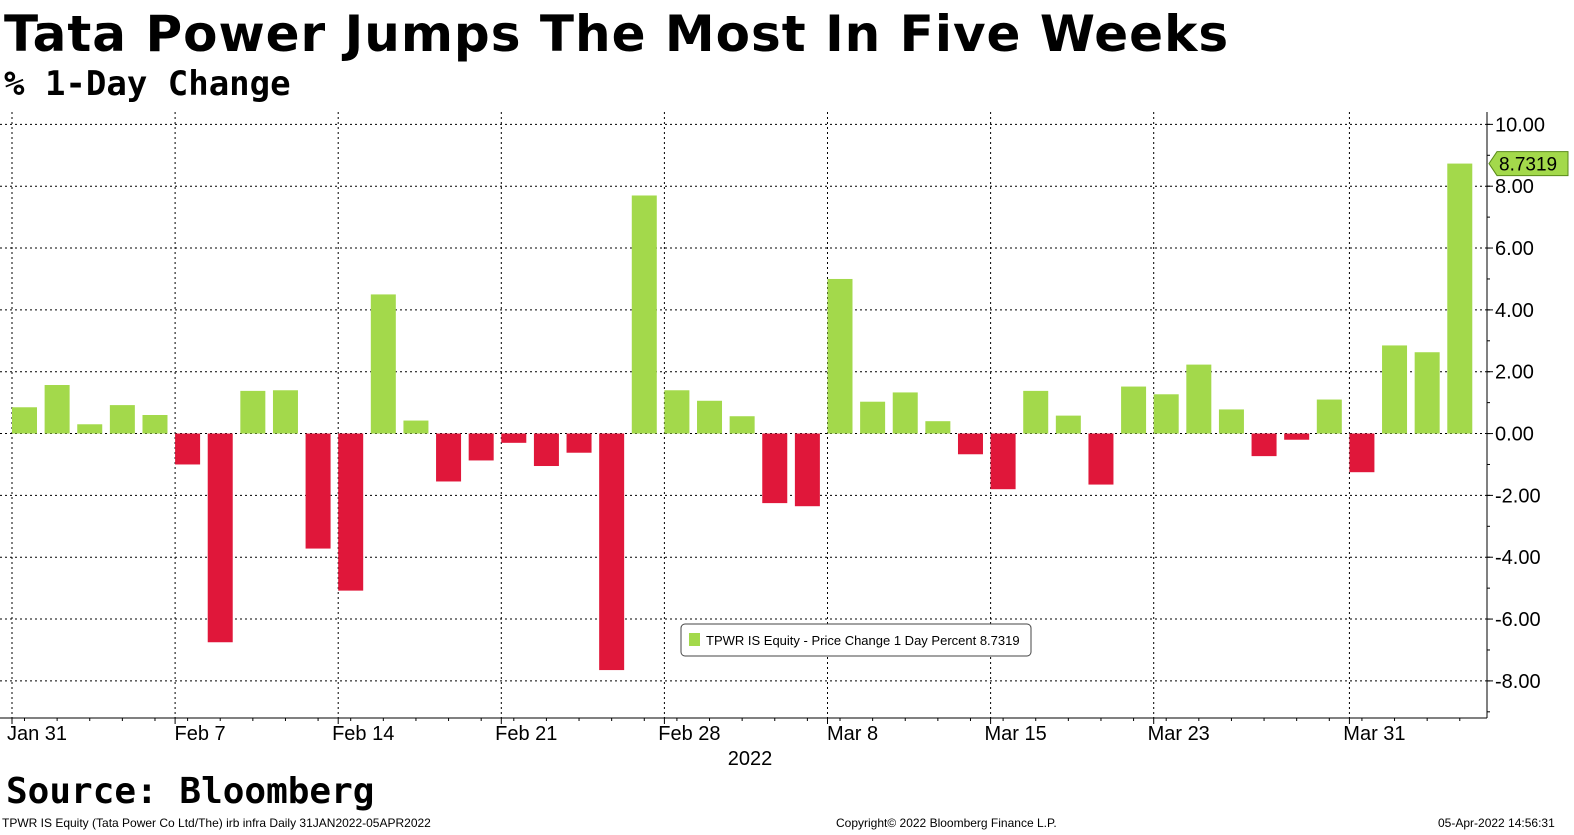 This screenshot has width=1574, height=835. I want to click on y-tick-label: 6.00, so click(1514, 249).